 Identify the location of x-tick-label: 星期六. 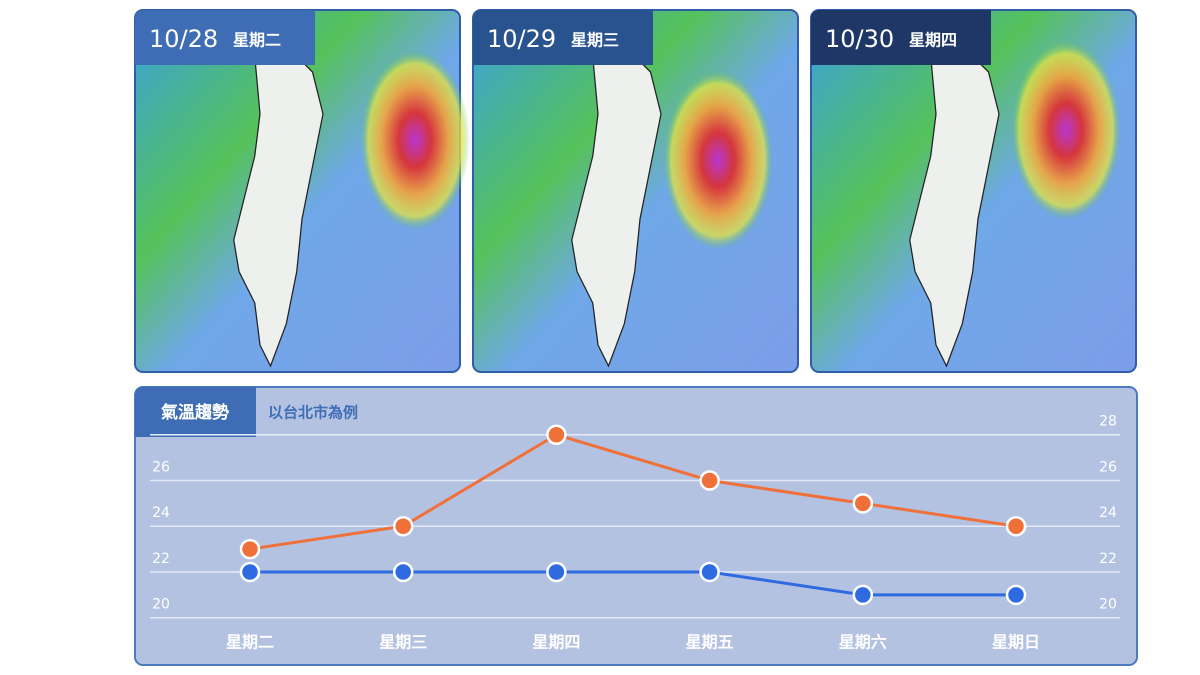
(863, 642).